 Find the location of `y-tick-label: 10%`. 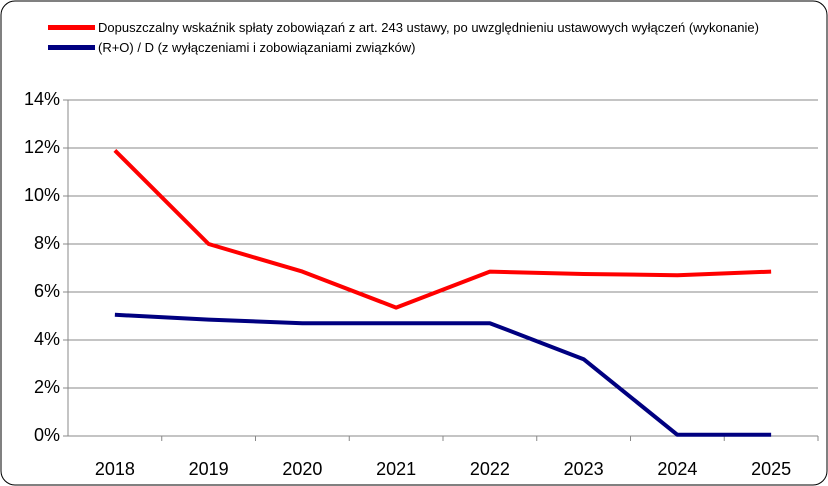

y-tick-label: 10% is located at coordinates (42, 195).